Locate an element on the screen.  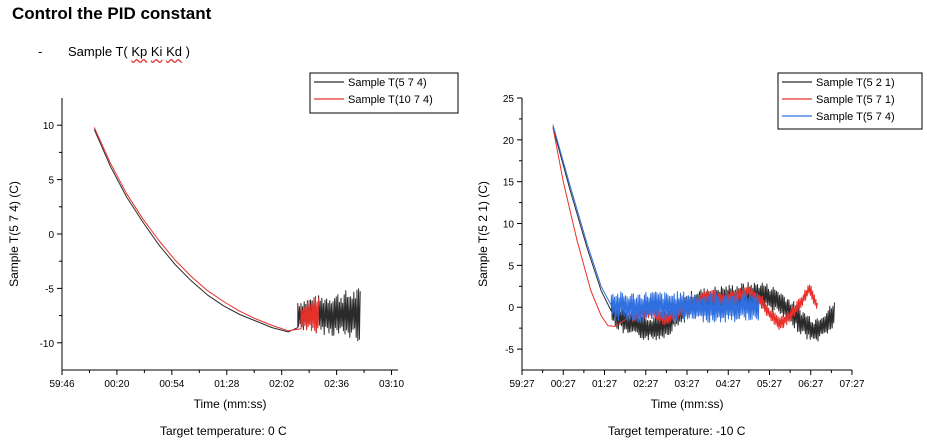
series-line-sample-t-10-7-4- is located at coordinates (206, 230).